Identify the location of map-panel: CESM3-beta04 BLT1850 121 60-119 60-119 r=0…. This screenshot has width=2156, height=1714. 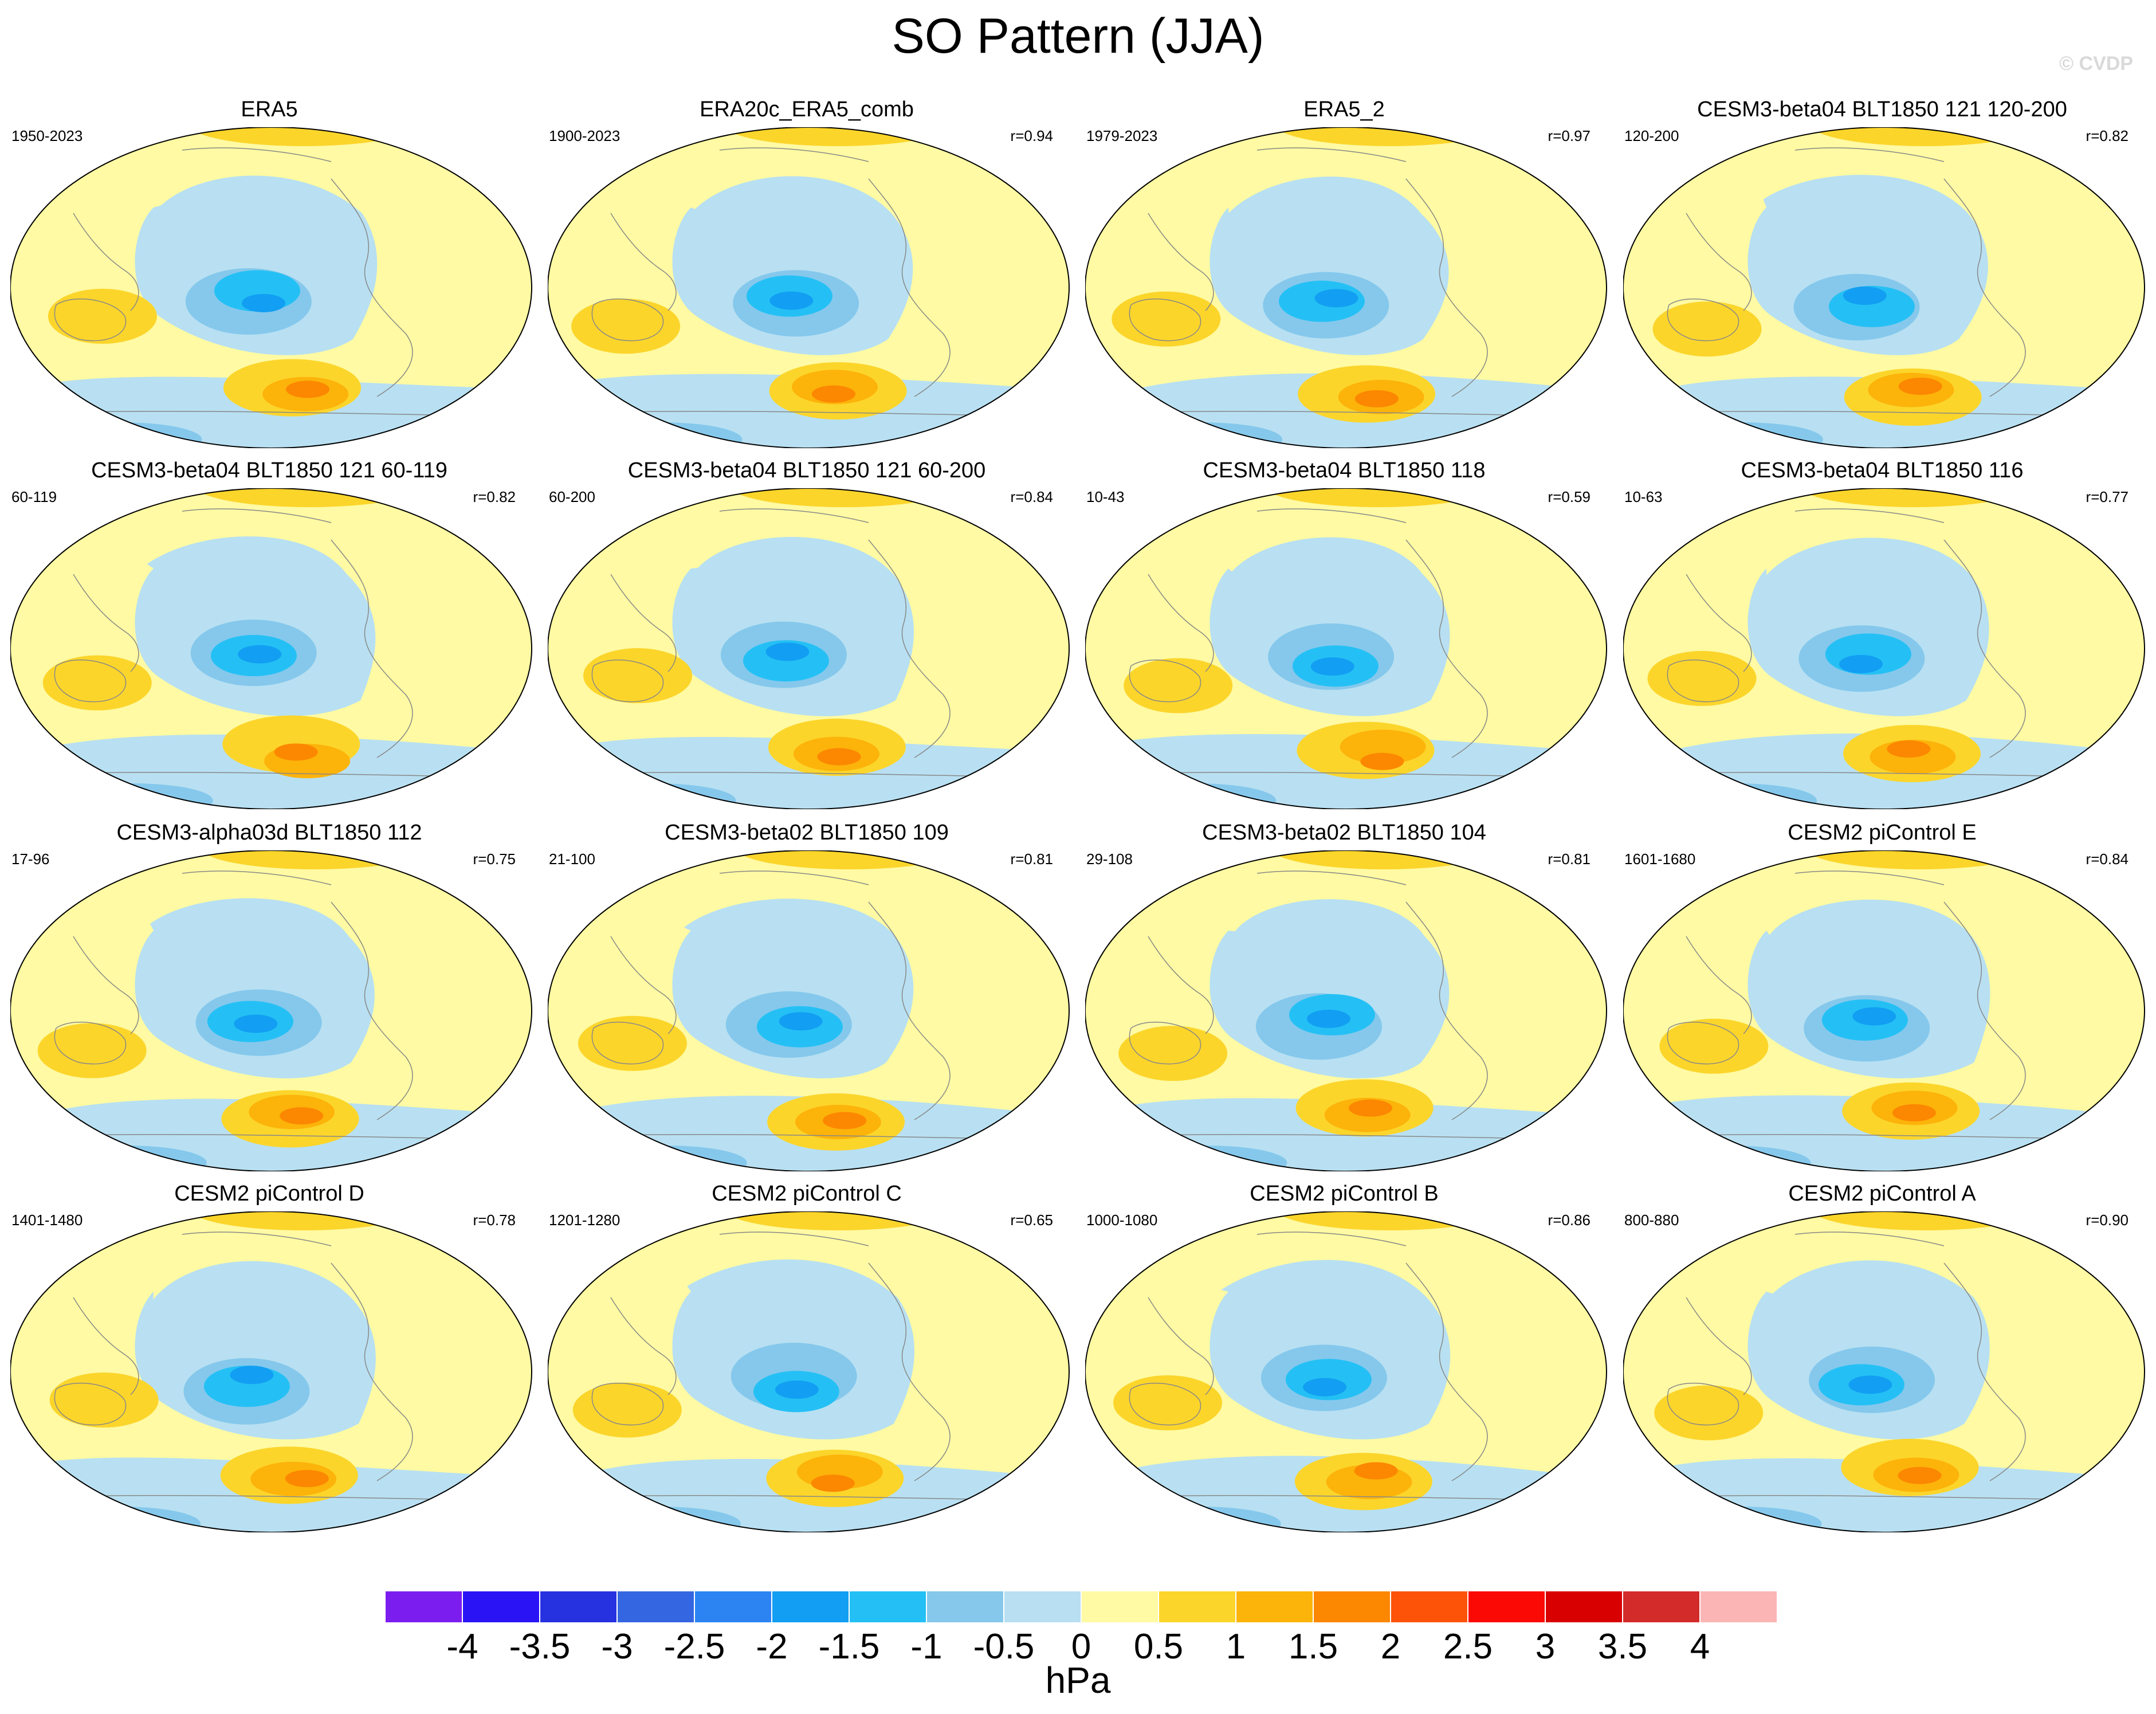
(269, 636).